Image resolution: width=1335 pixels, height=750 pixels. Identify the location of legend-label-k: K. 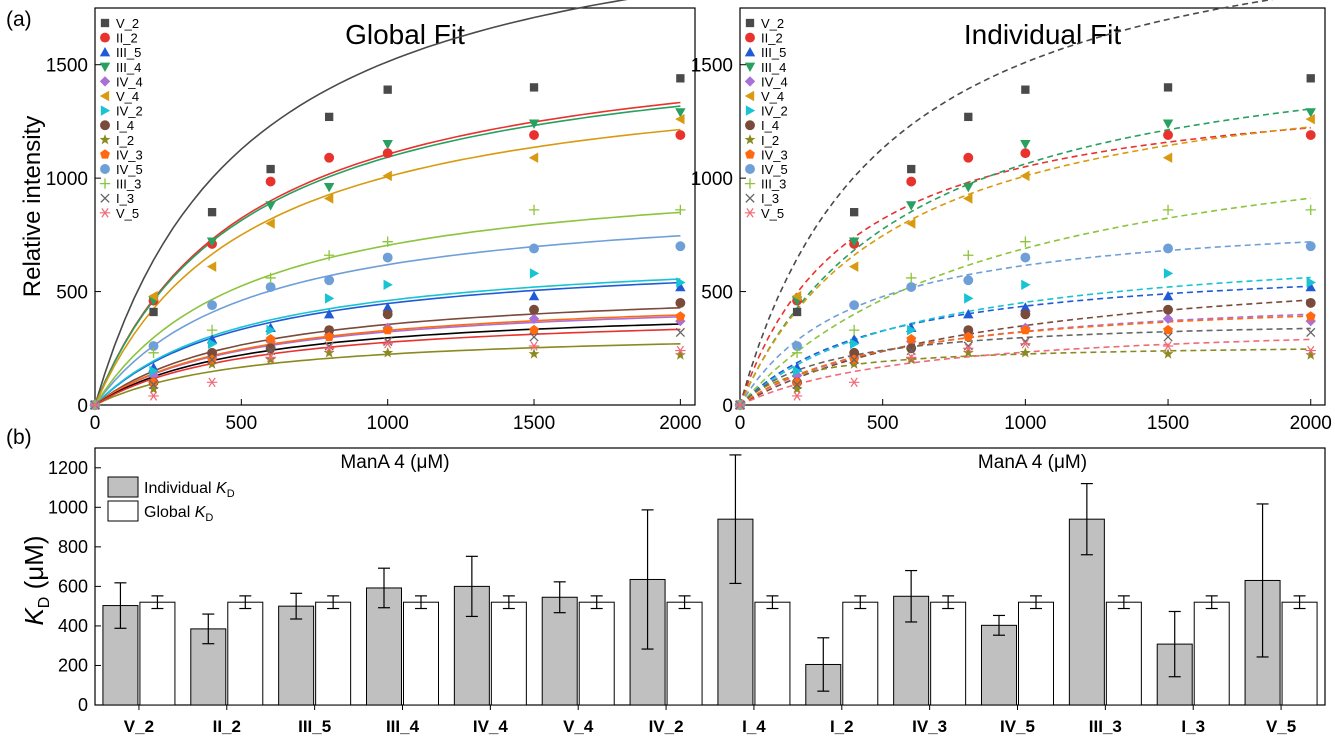
(222, 488).